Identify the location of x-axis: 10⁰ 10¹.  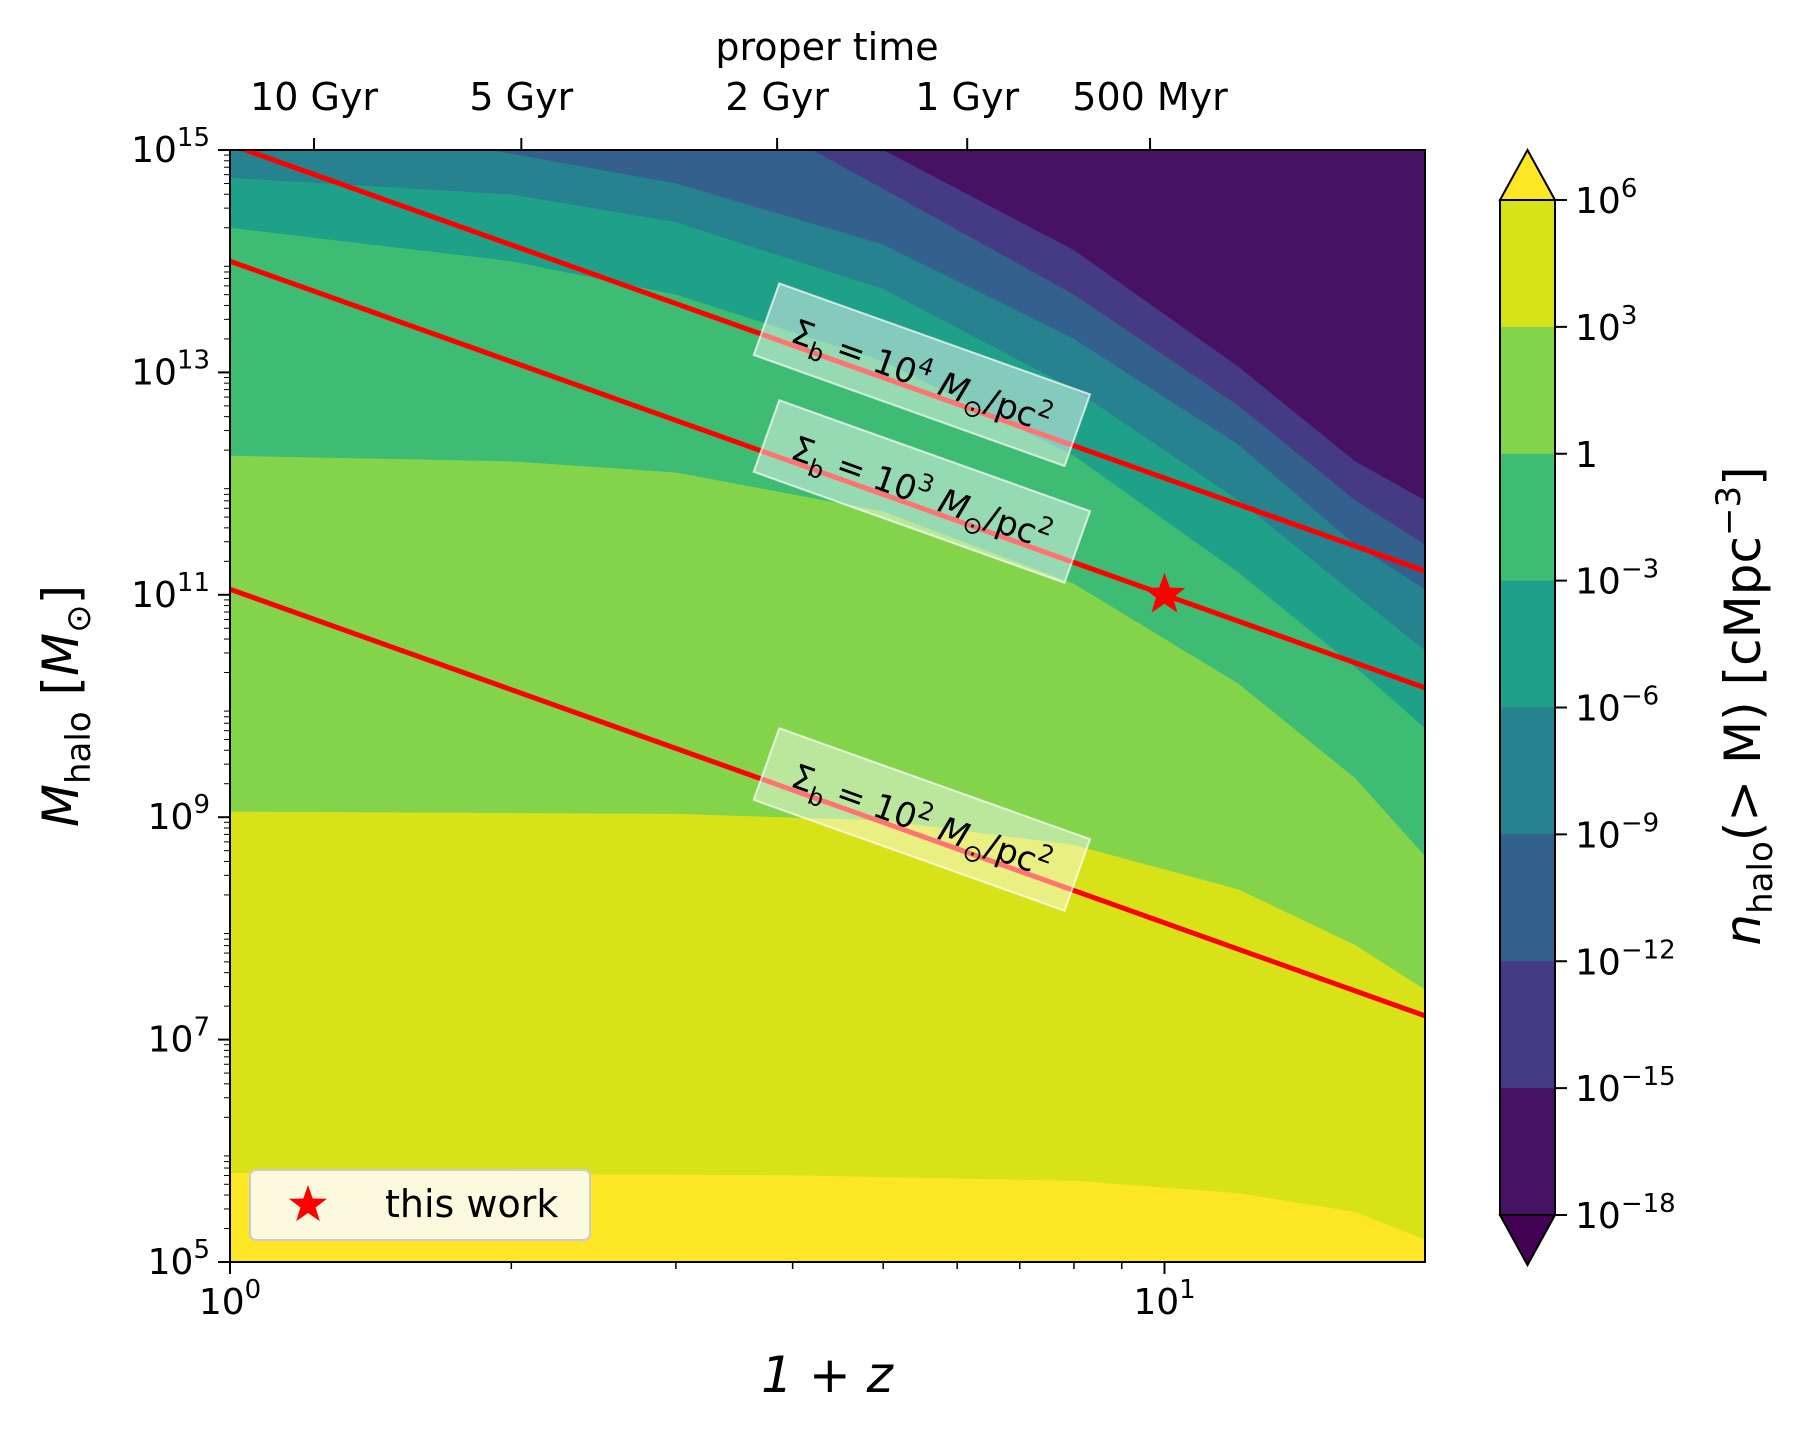
(697, 1292).